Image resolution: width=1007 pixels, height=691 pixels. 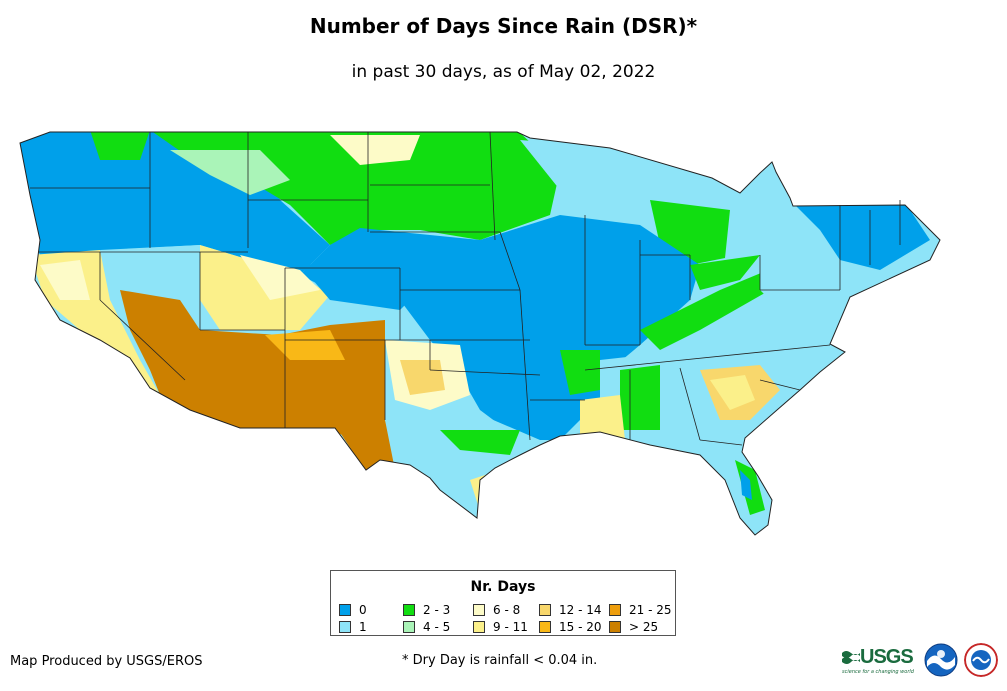 I want to click on legend-label: 0, so click(x=363, y=609).